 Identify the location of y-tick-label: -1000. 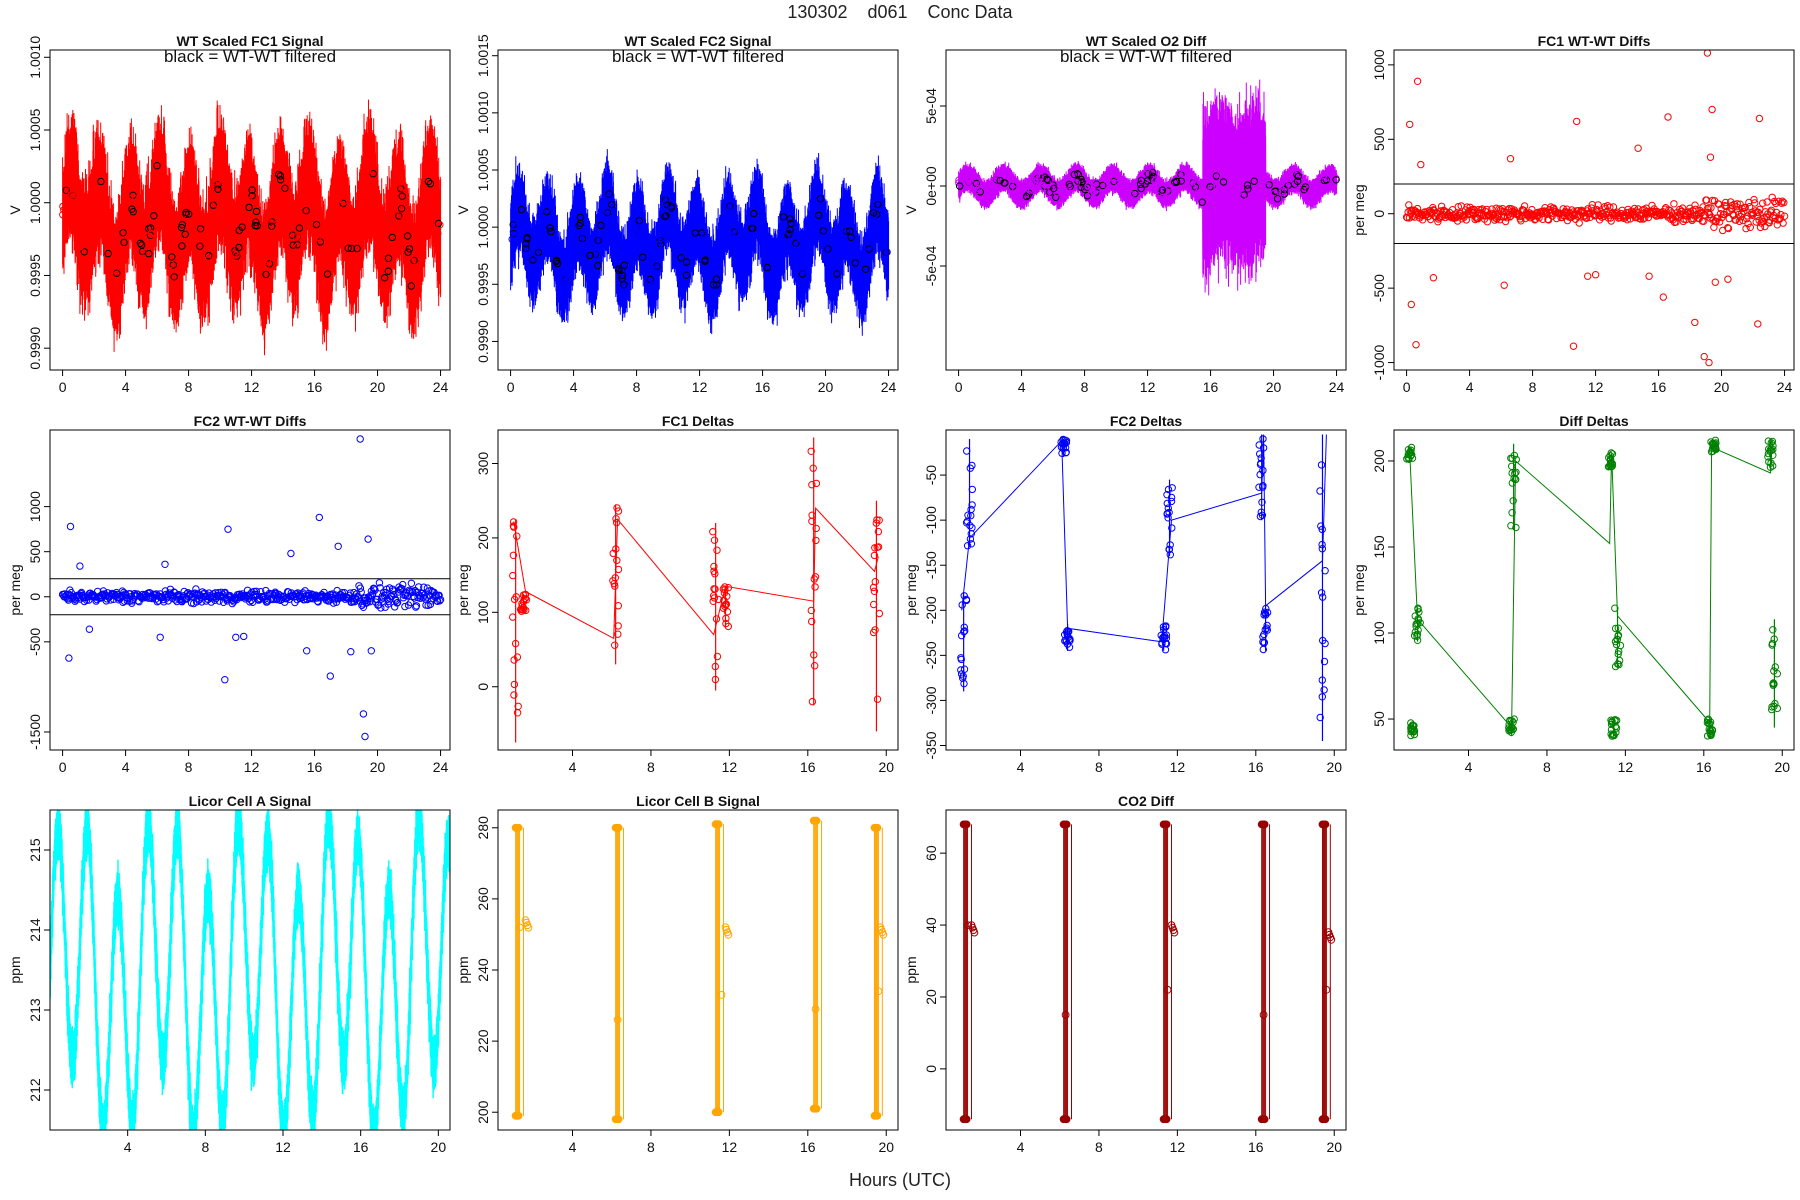
(1379, 362).